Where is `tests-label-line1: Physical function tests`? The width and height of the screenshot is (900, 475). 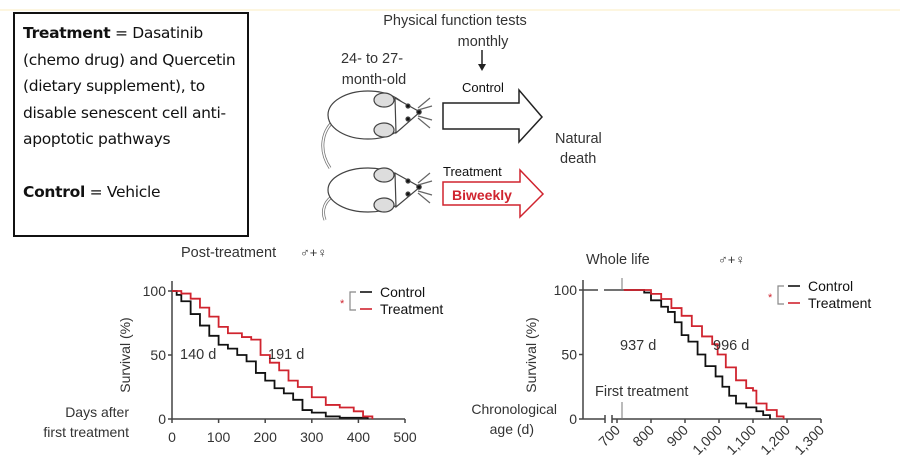 tests-label-line1: Physical function tests is located at coordinates (454, 21).